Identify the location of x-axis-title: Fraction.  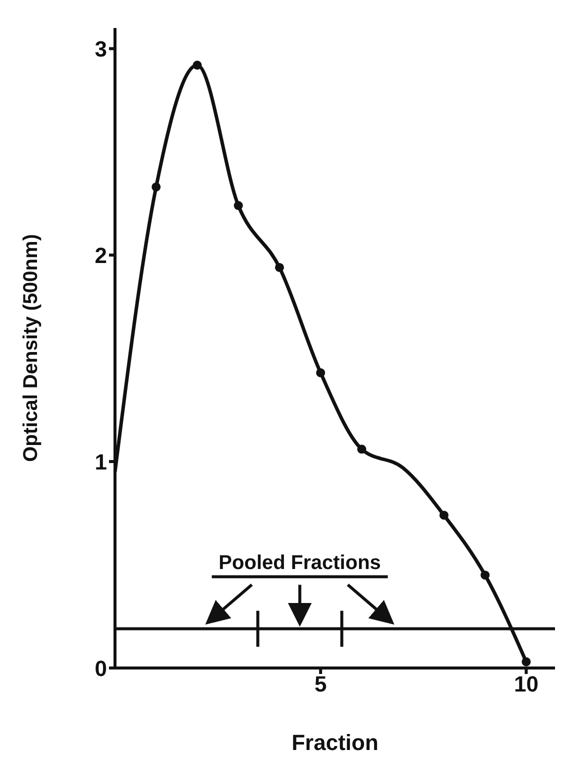
(335, 742).